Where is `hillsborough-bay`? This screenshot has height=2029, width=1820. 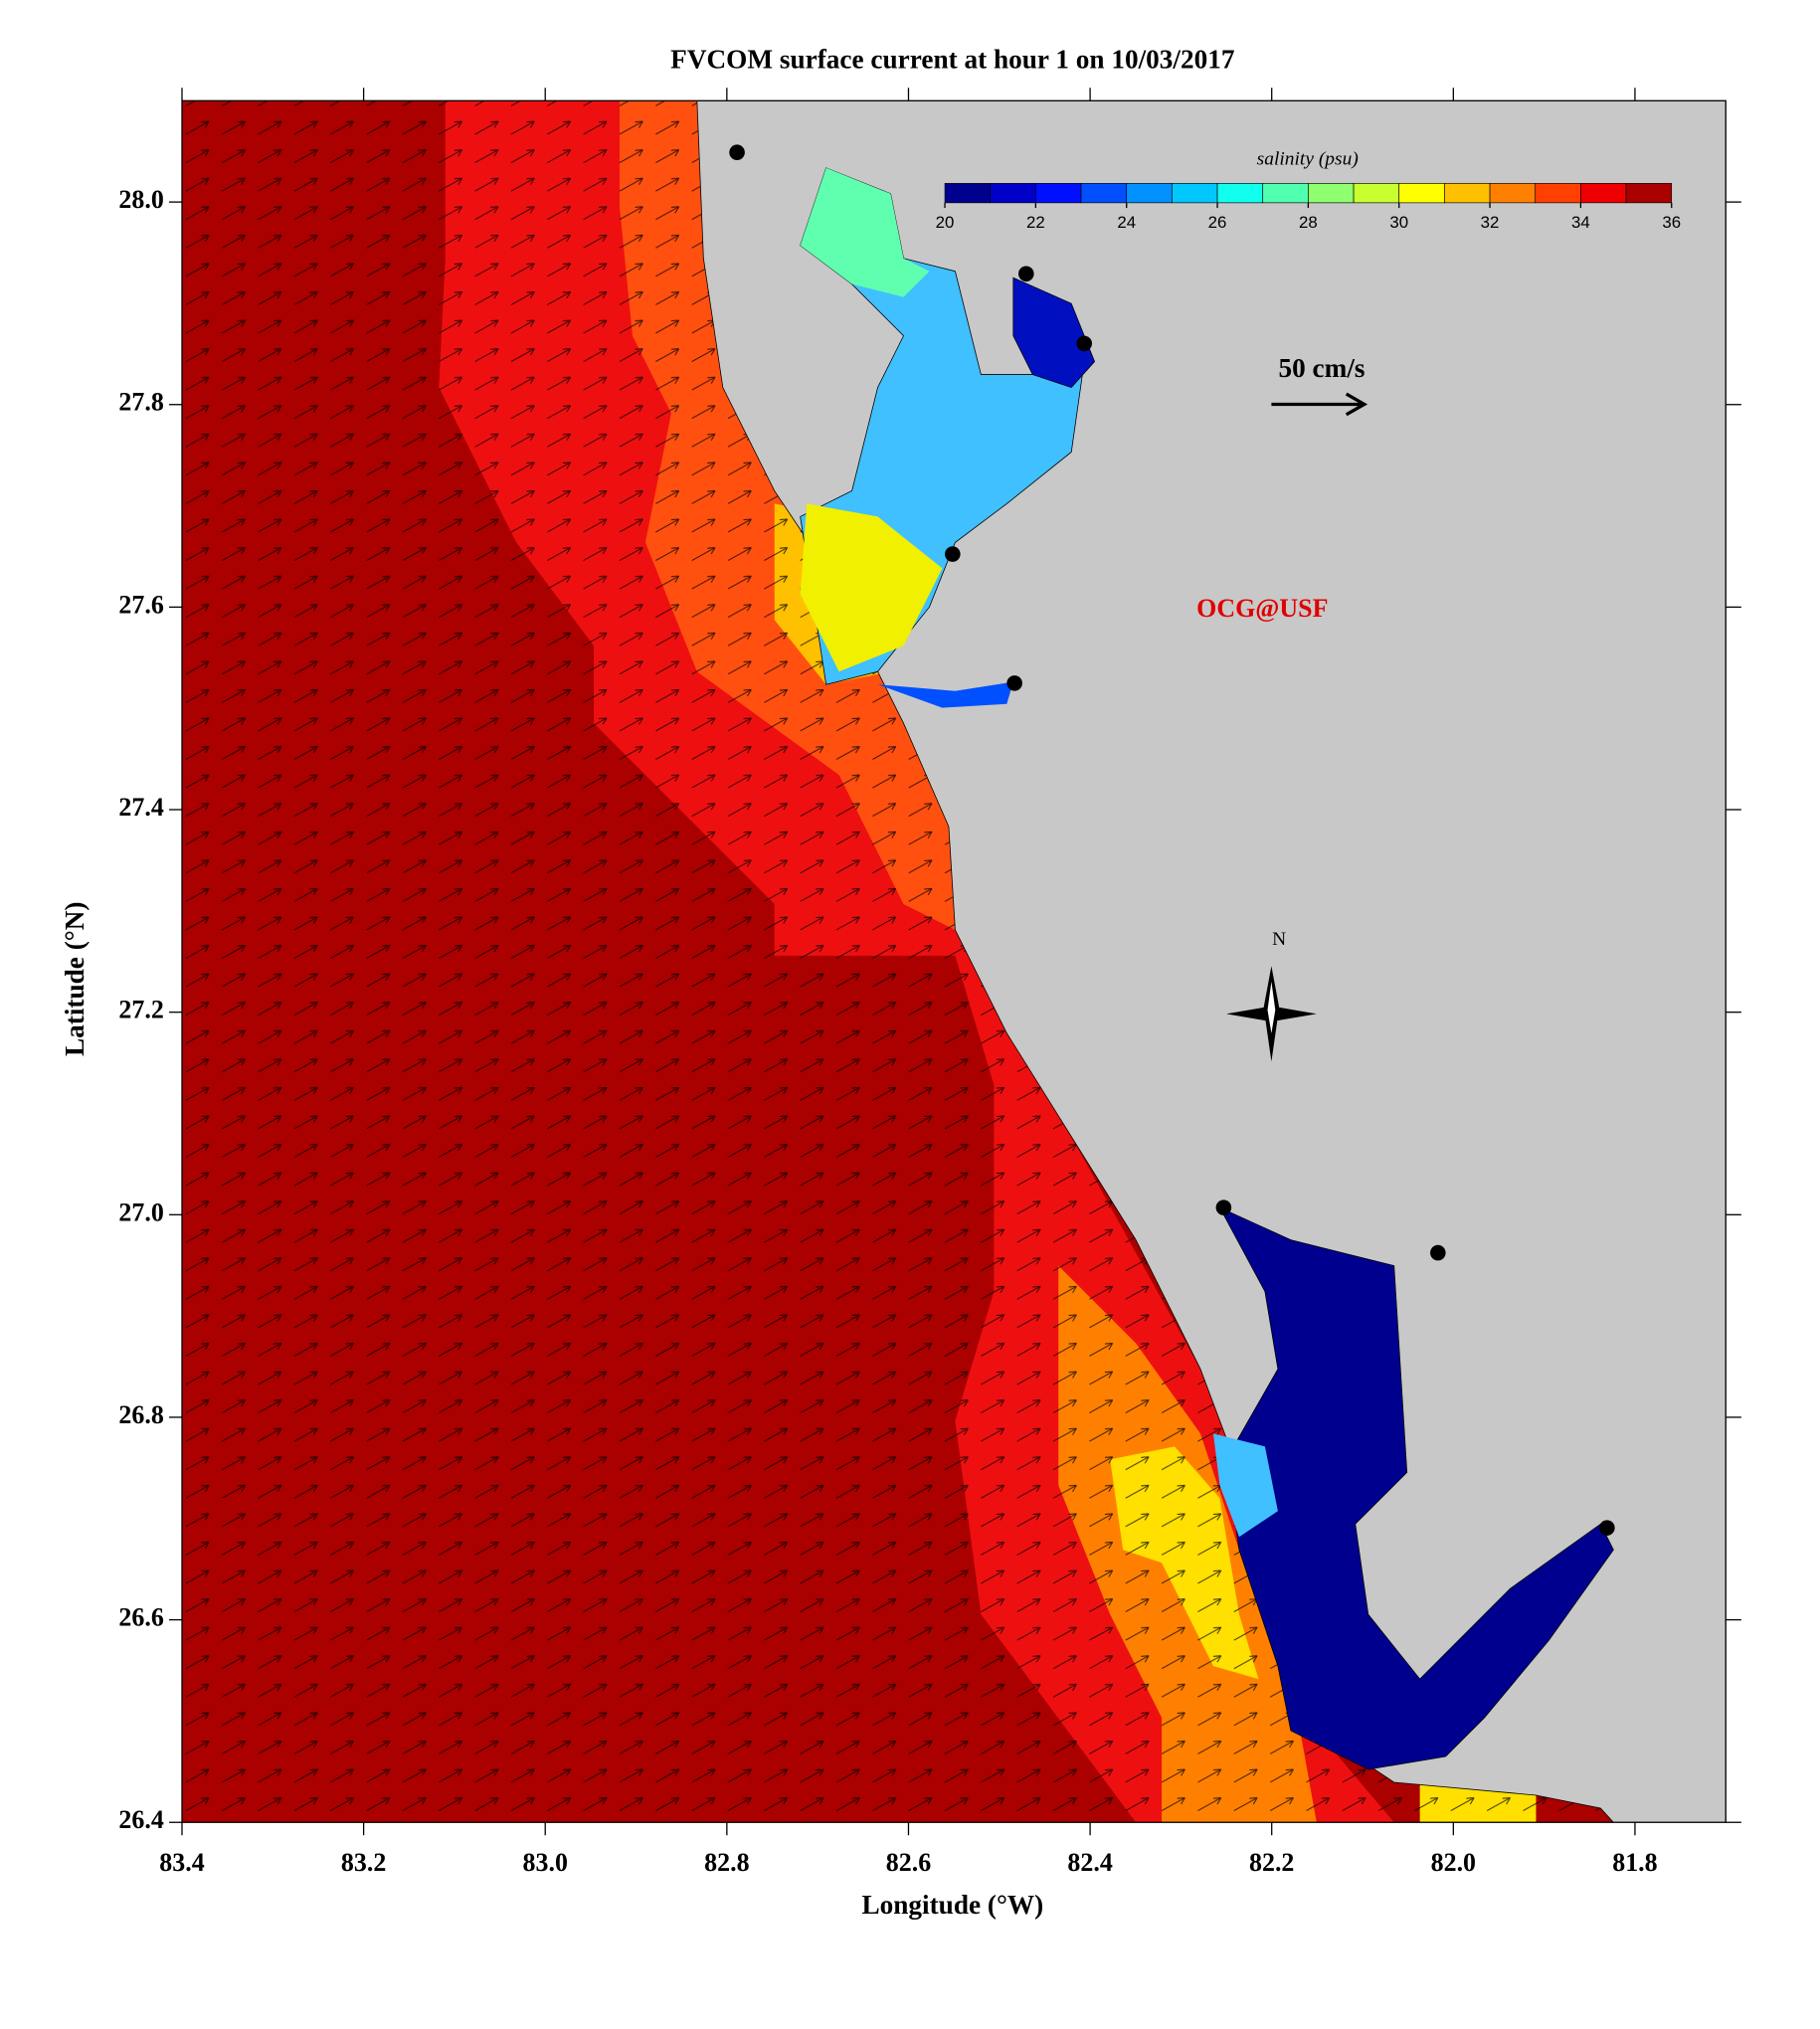 hillsborough-bay is located at coordinates (1054, 333).